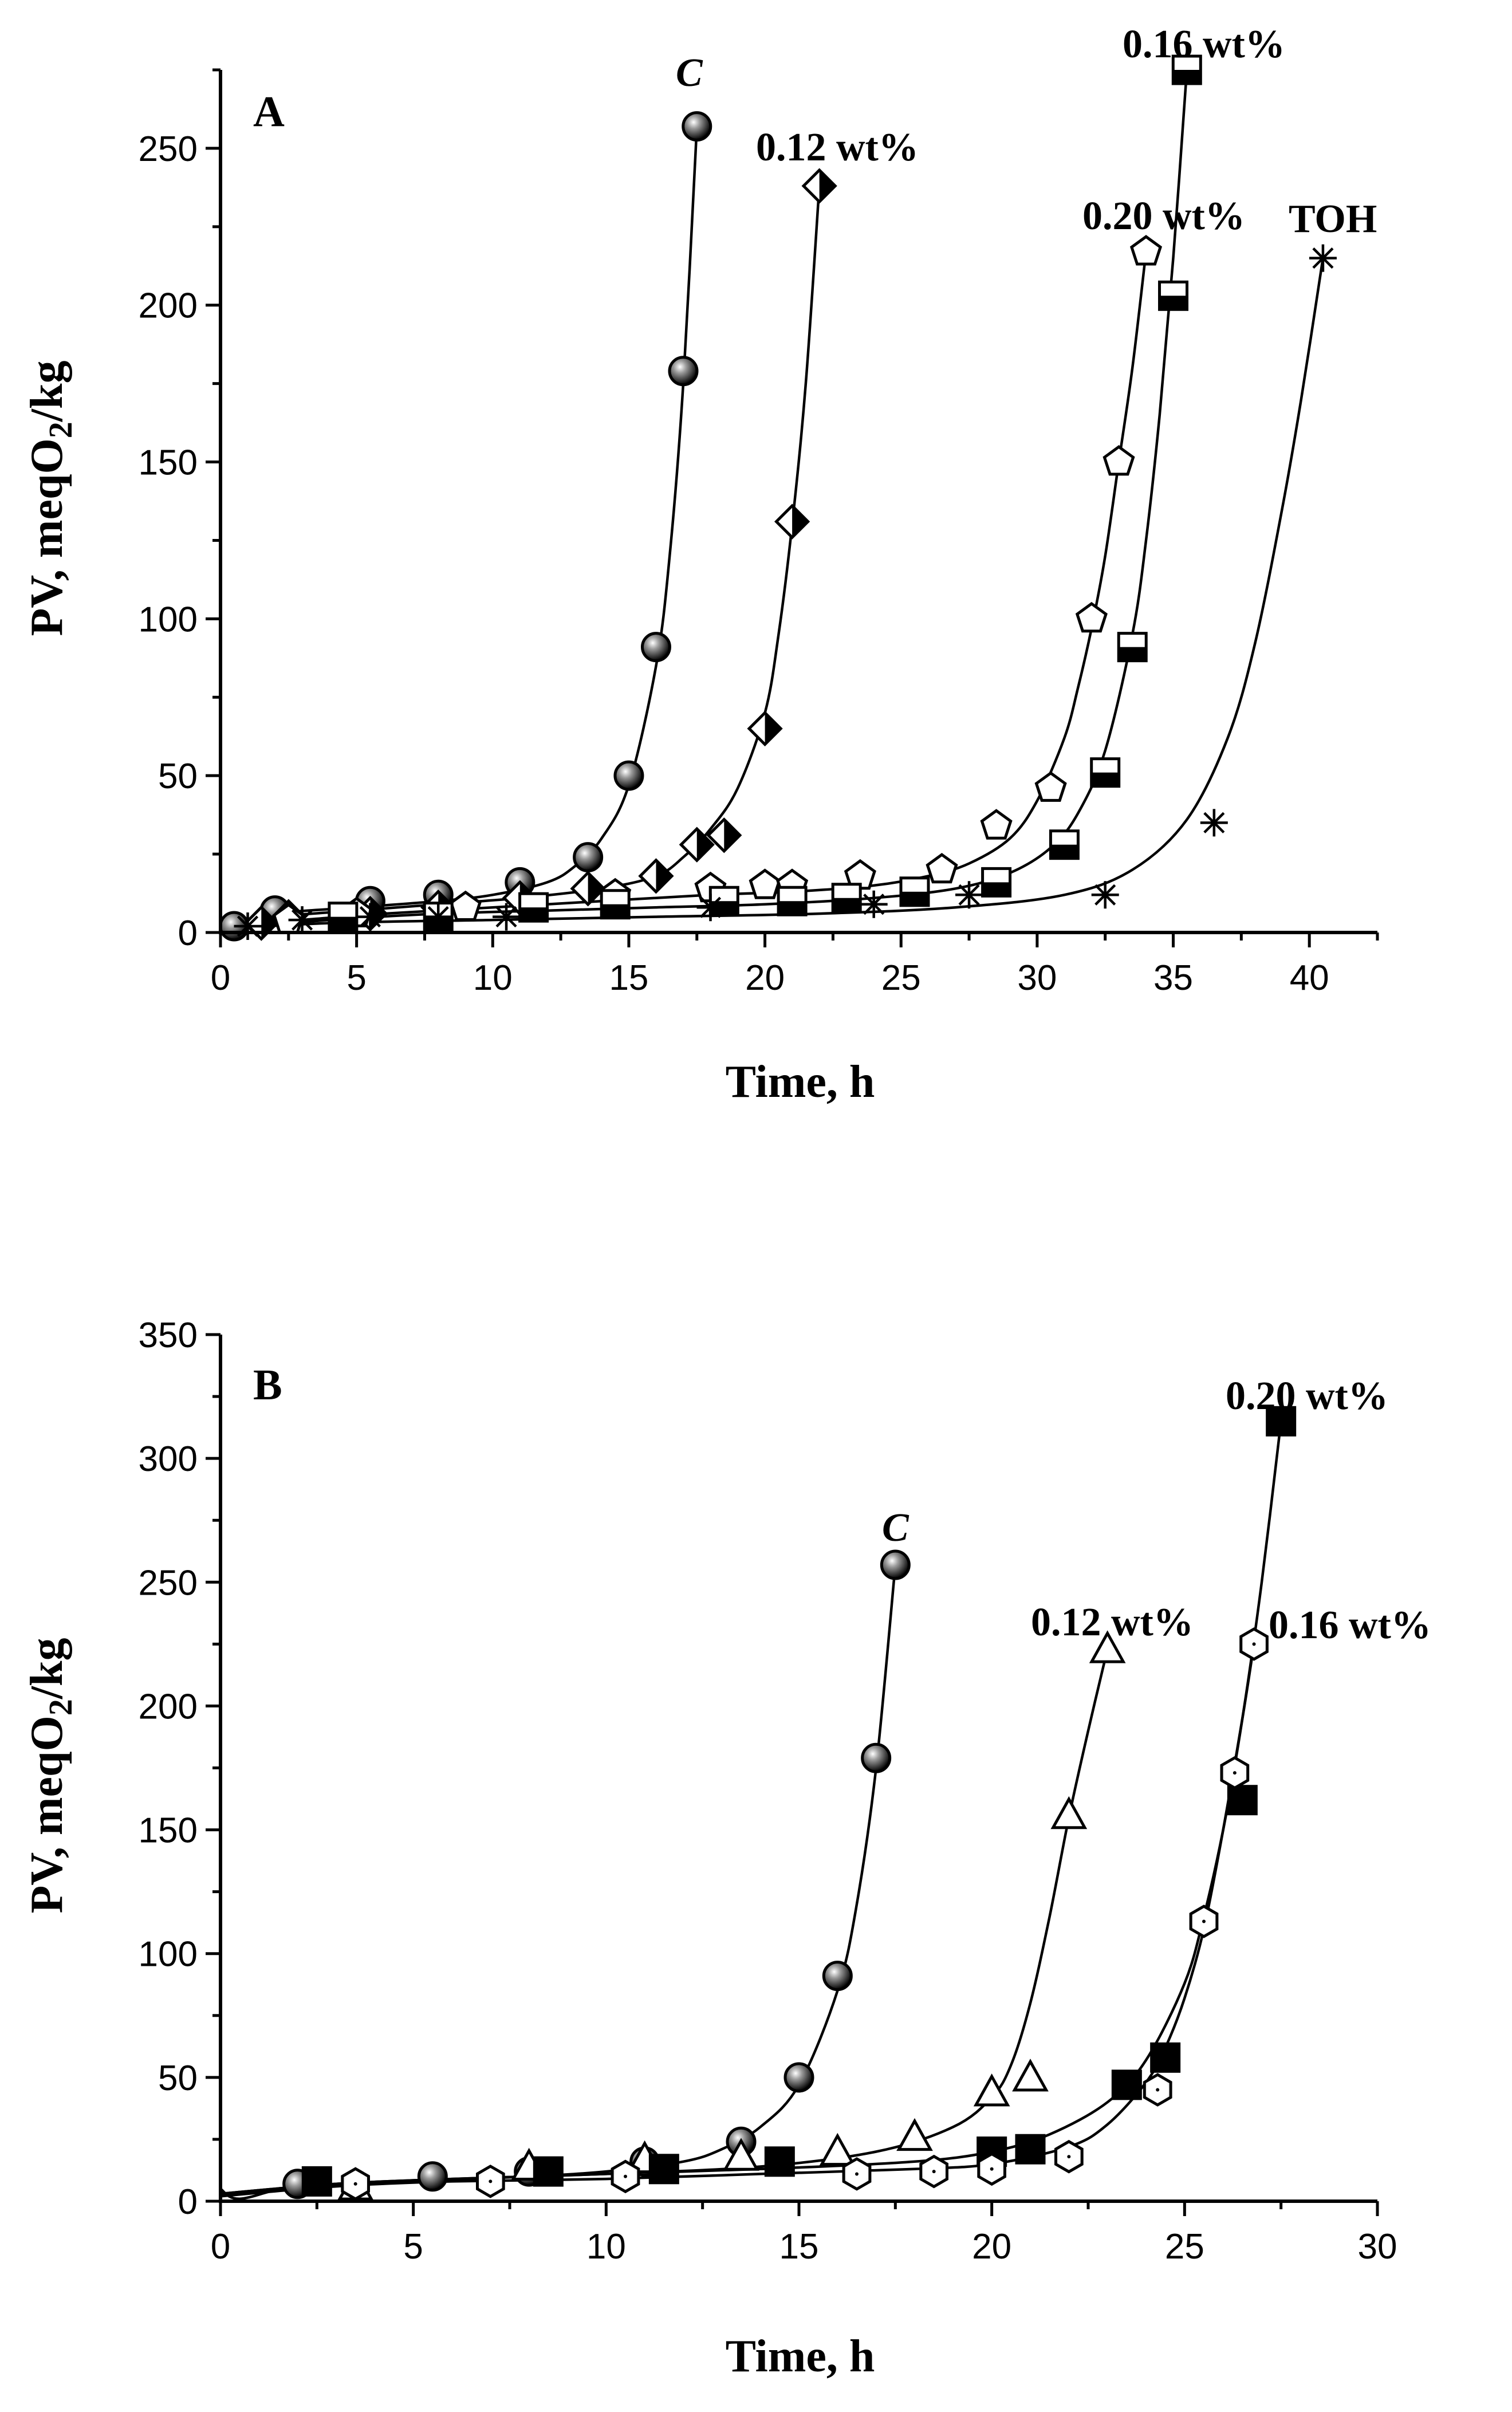 Image resolution: width=1512 pixels, height=2412 pixels. What do you see at coordinates (1173, 978) in the screenshot?
I see `panel-a-x-tick-label: 35` at bounding box center [1173, 978].